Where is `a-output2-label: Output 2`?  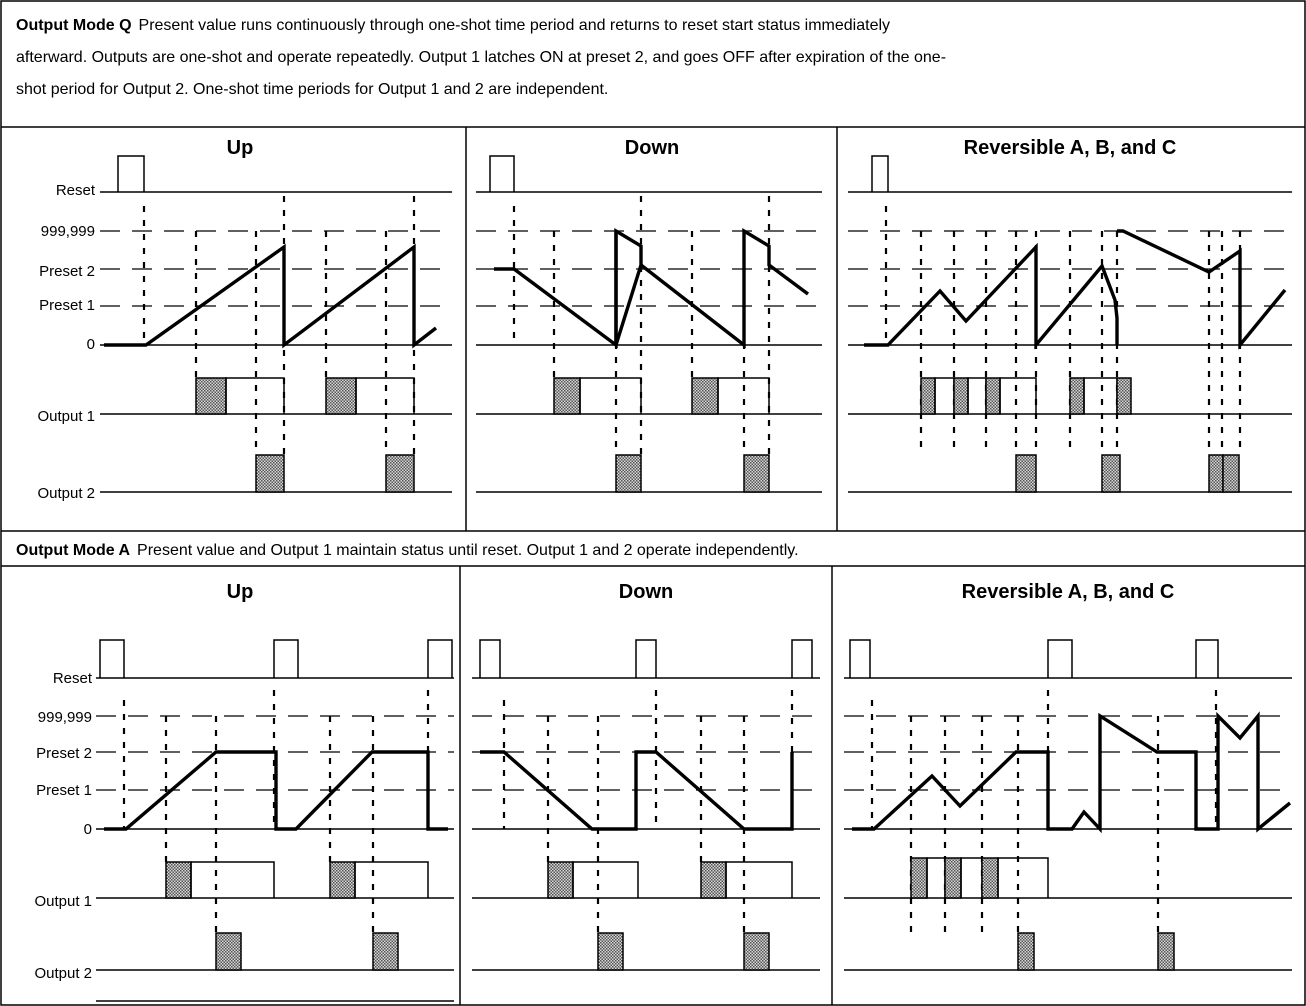 a-output2-label: Output 2 is located at coordinates (63, 973).